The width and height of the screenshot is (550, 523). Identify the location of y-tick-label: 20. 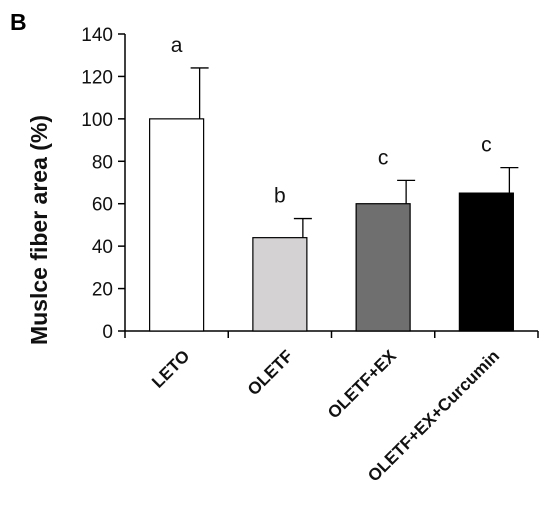
(102, 290).